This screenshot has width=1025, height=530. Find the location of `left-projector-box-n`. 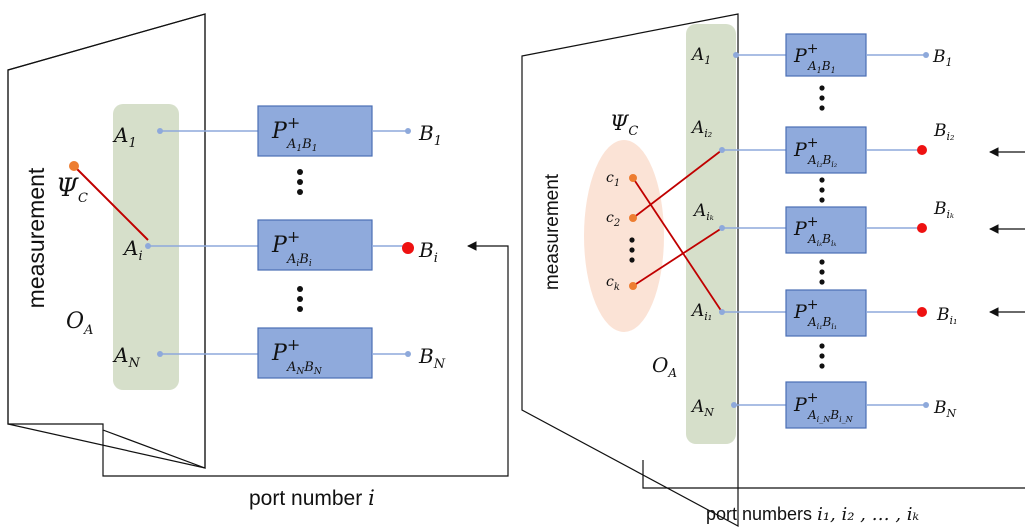

left-projector-box-n is located at coordinates (315, 353).